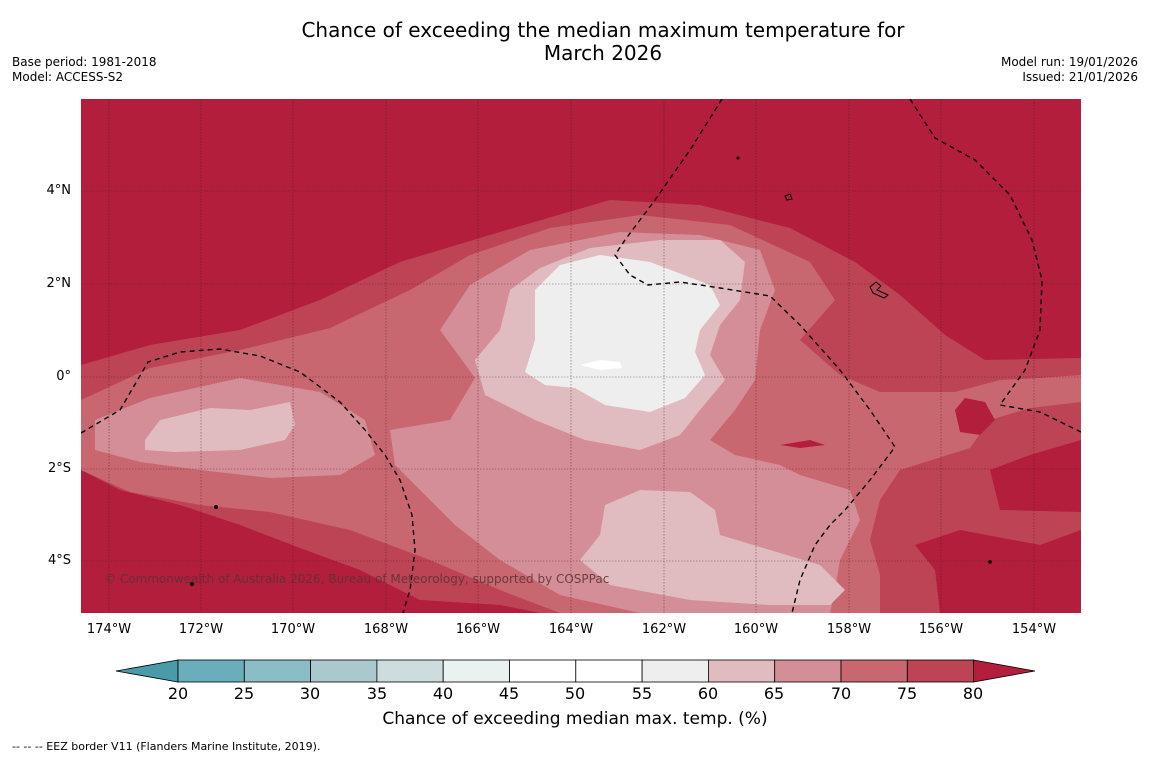 The width and height of the screenshot is (1150, 758). What do you see at coordinates (59, 283) in the screenshot?
I see `lat-label-2n: 2°N` at bounding box center [59, 283].